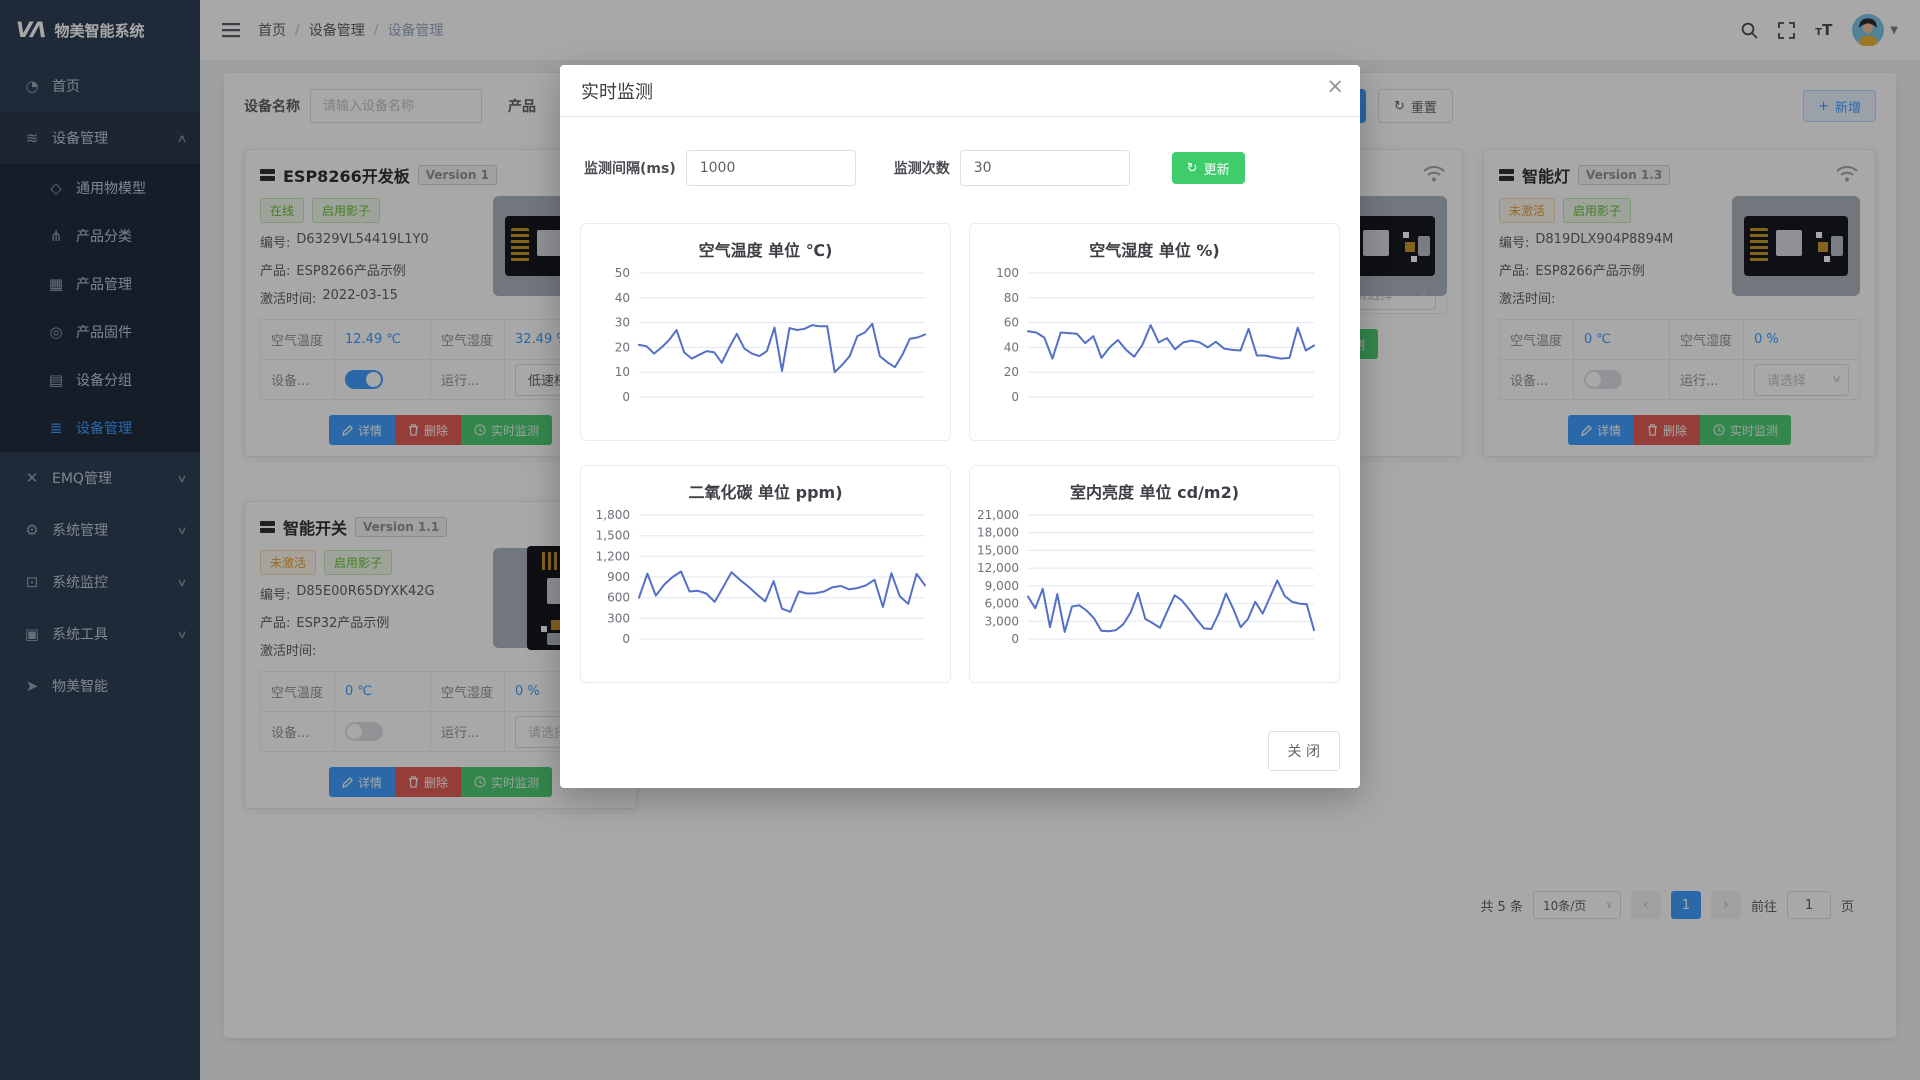 This screenshot has height=1080, width=1920. I want to click on search-icon, so click(1749, 30).